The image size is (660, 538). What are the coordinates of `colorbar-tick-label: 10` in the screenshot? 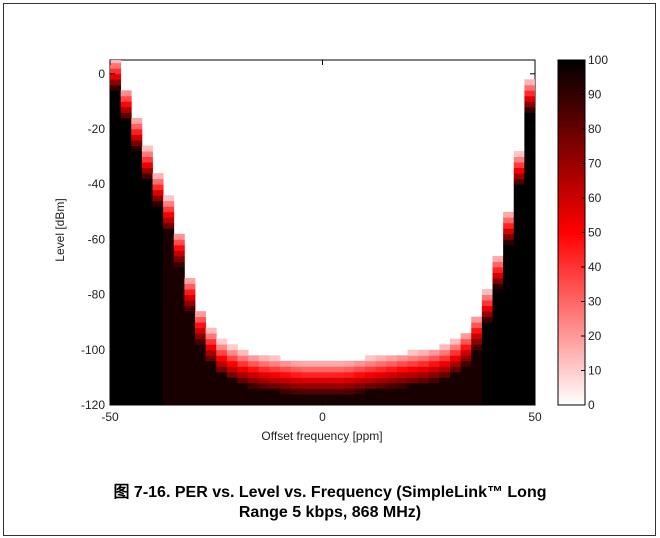 It's located at (595, 371).